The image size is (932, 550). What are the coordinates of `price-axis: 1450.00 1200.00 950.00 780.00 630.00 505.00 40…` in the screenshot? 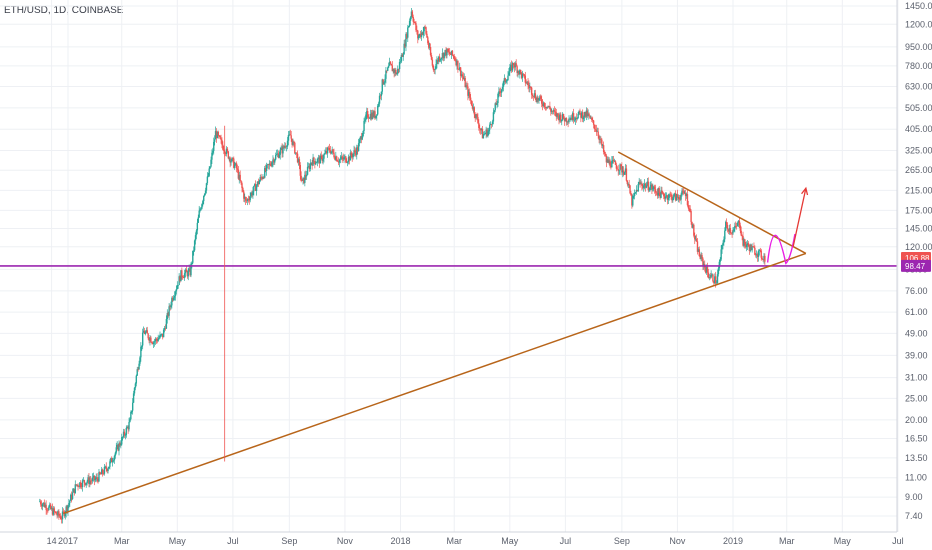 It's located at (918, 261).